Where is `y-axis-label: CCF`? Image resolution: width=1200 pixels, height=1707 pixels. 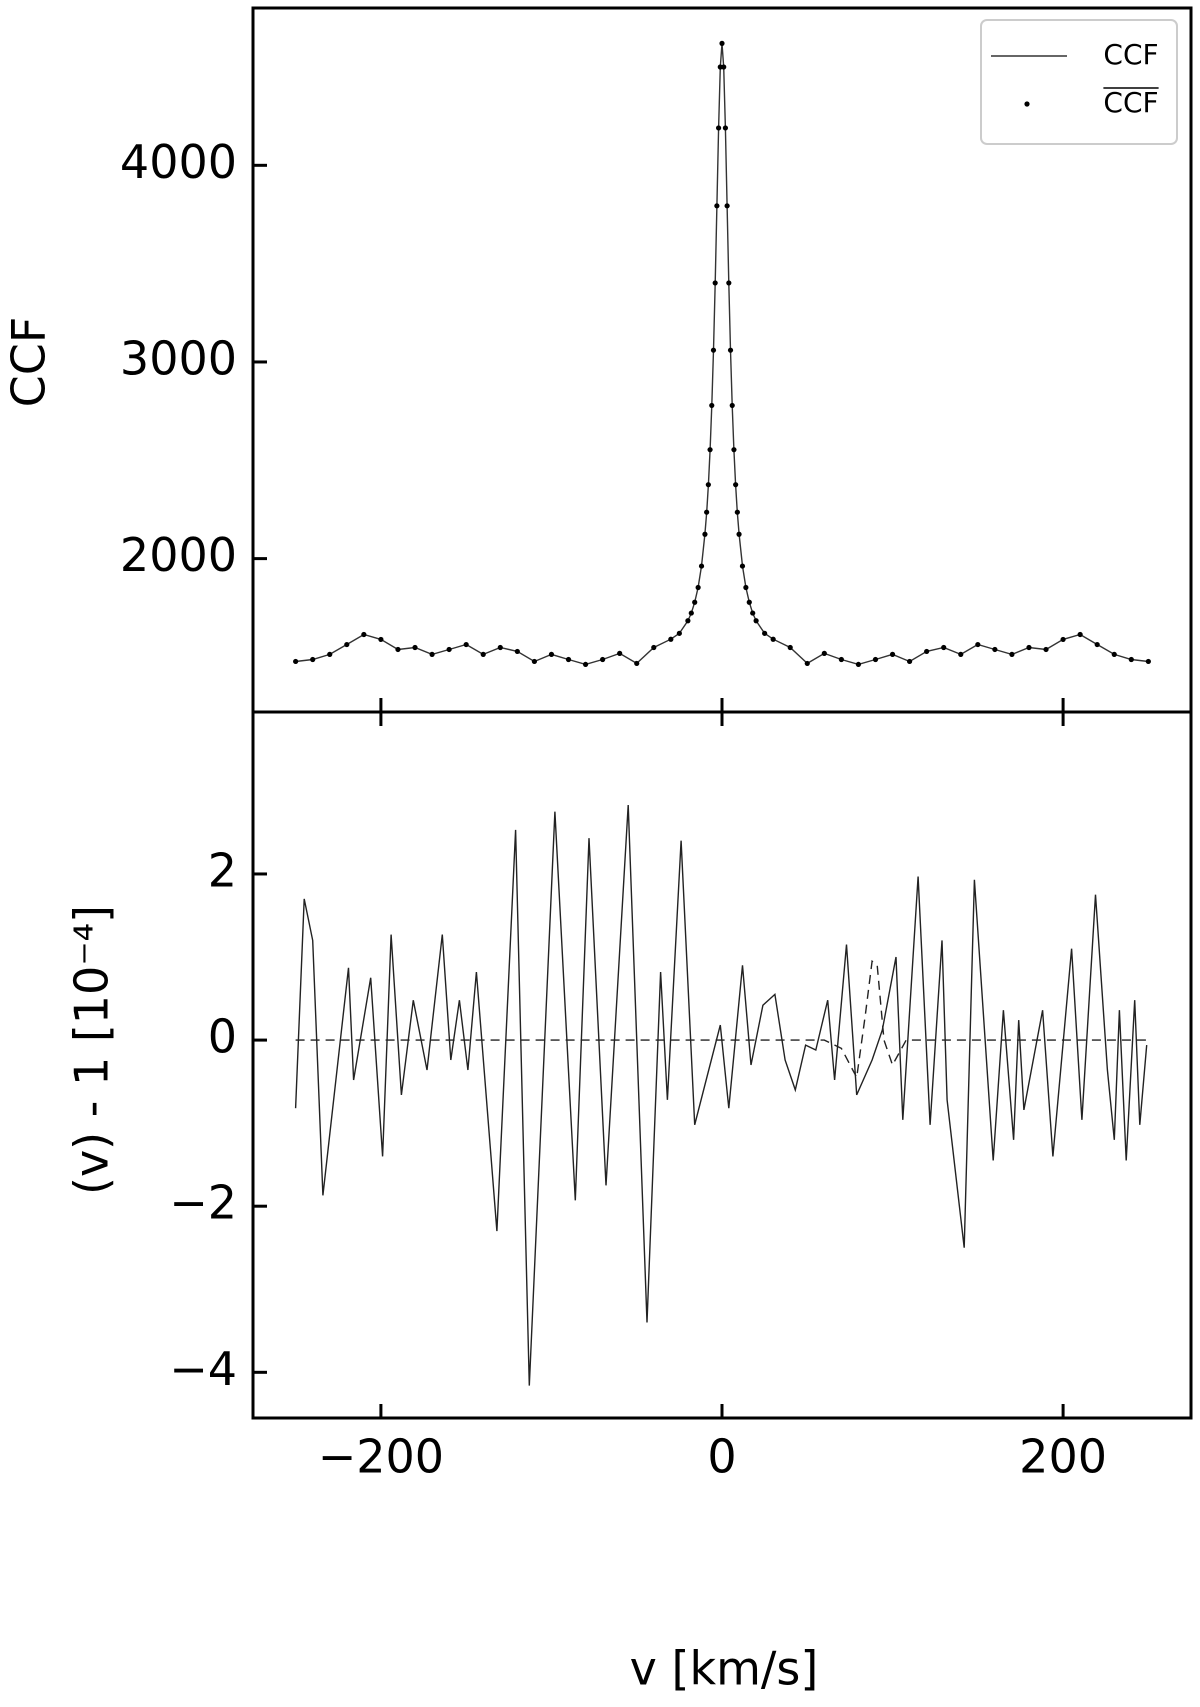 y-axis-label: CCF is located at coordinates (29, 362).